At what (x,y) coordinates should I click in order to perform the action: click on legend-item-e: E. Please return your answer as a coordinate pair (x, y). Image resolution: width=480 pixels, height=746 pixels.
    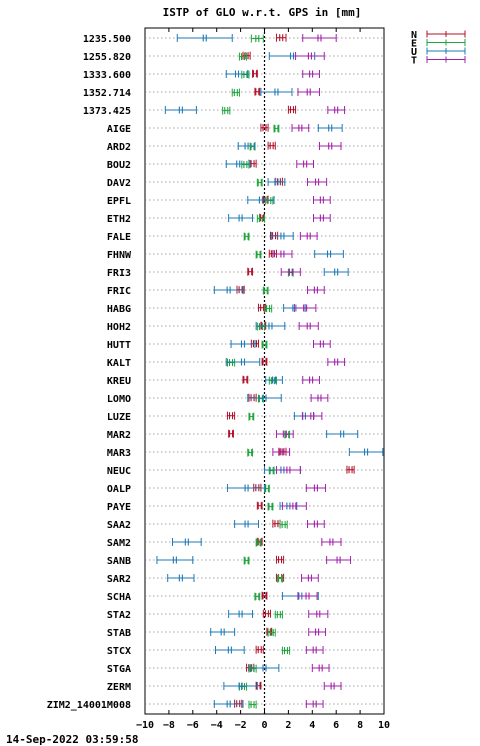
    Looking at the image, I should click on (438, 44).